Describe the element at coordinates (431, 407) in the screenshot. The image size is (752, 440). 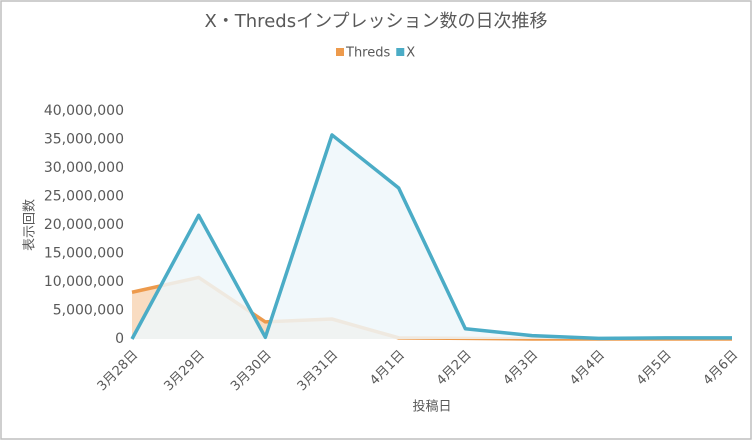
I see `x-axis-title: 投稿日` at that location.